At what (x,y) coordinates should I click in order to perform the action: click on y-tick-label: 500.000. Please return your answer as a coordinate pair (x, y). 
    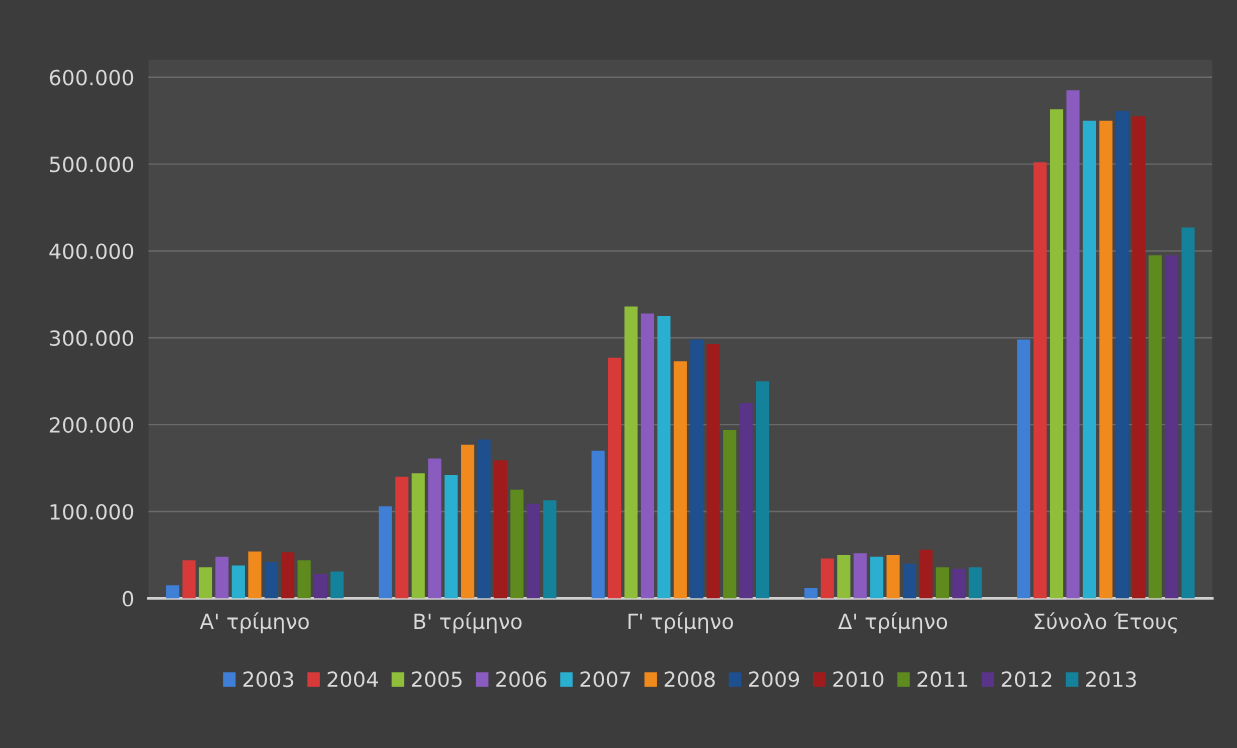
    Looking at the image, I should click on (92, 164).